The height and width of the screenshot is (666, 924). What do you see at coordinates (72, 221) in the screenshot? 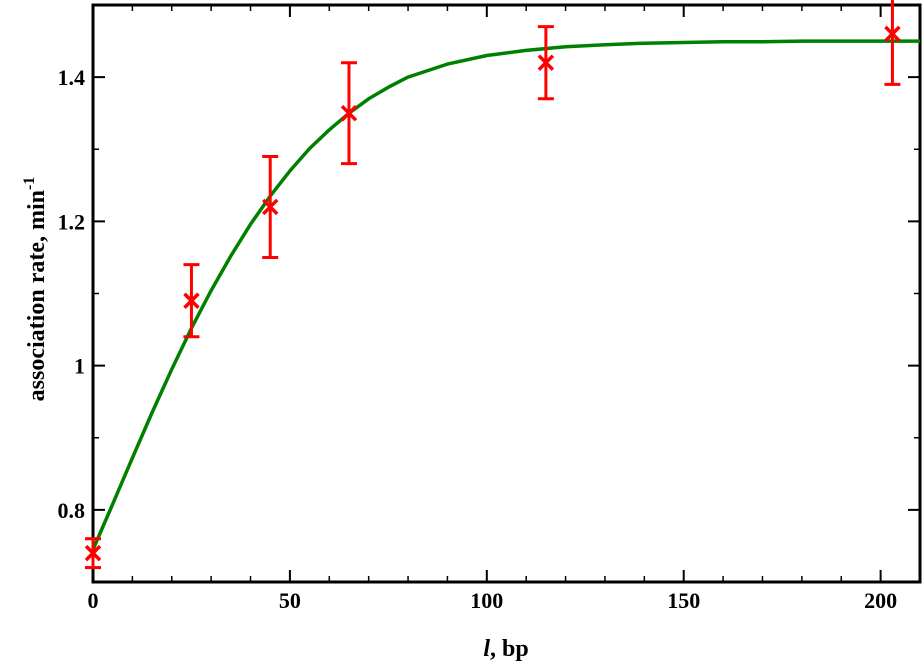
I see `y-tick-label: 1.2` at bounding box center [72, 221].